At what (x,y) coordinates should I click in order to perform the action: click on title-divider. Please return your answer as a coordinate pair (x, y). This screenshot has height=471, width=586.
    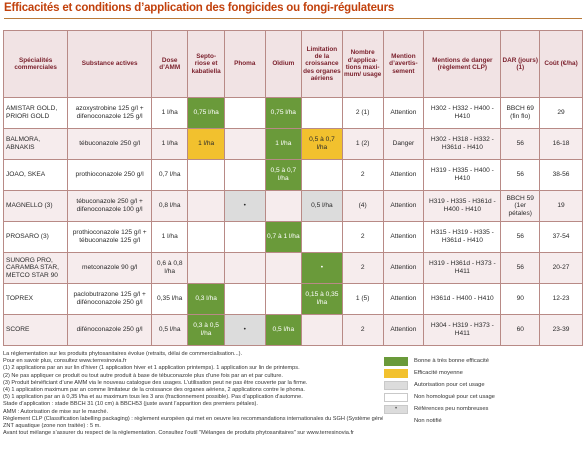
    Looking at the image, I should click on (293, 18).